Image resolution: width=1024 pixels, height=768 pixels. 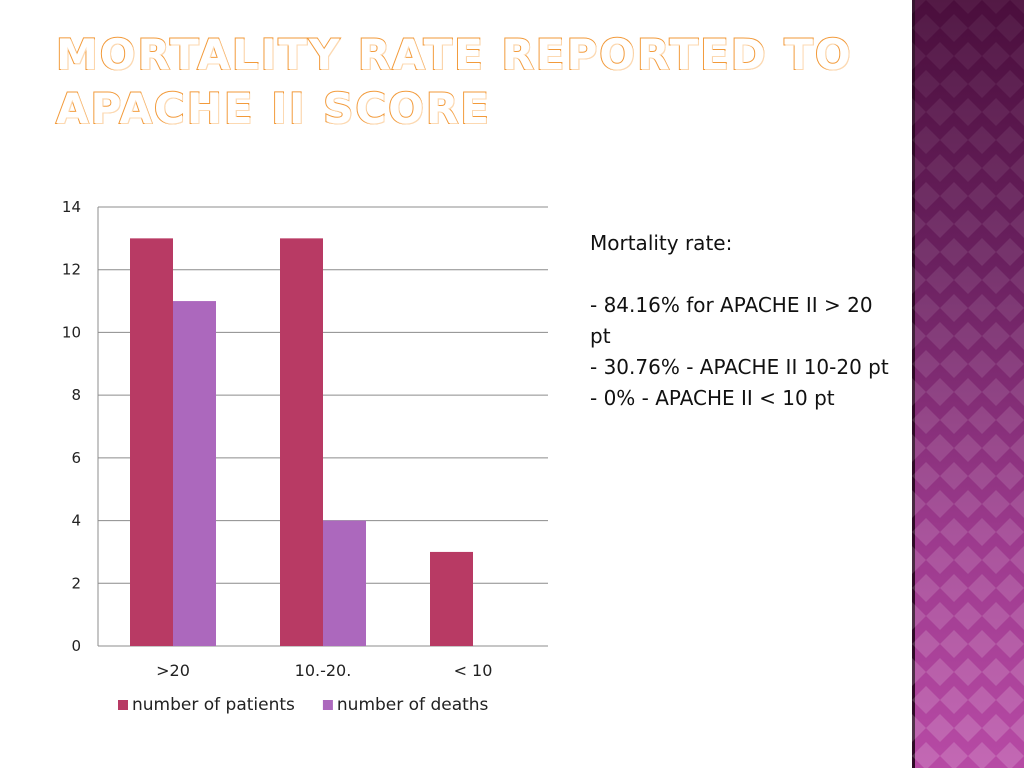 I want to click on x-tick-label: >20, so click(x=173, y=670).